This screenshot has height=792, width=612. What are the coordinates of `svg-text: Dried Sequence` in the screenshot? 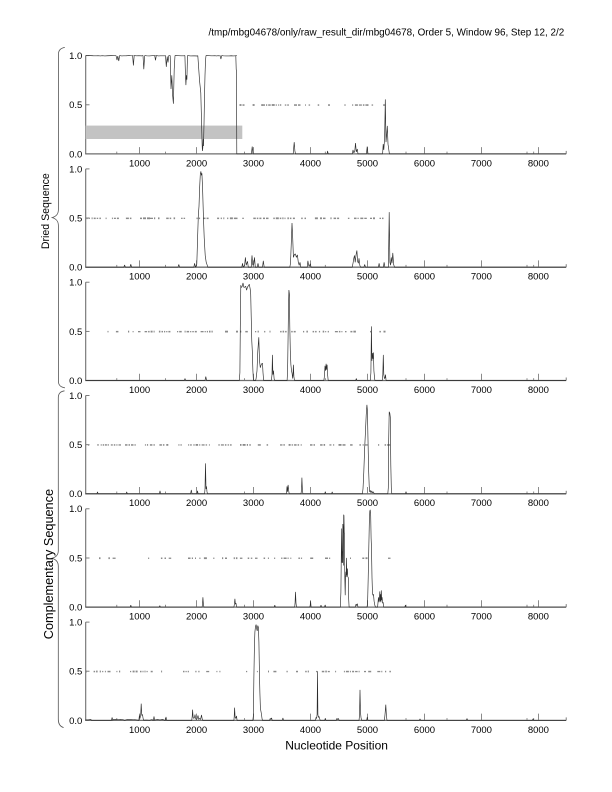 It's located at (46, 211).